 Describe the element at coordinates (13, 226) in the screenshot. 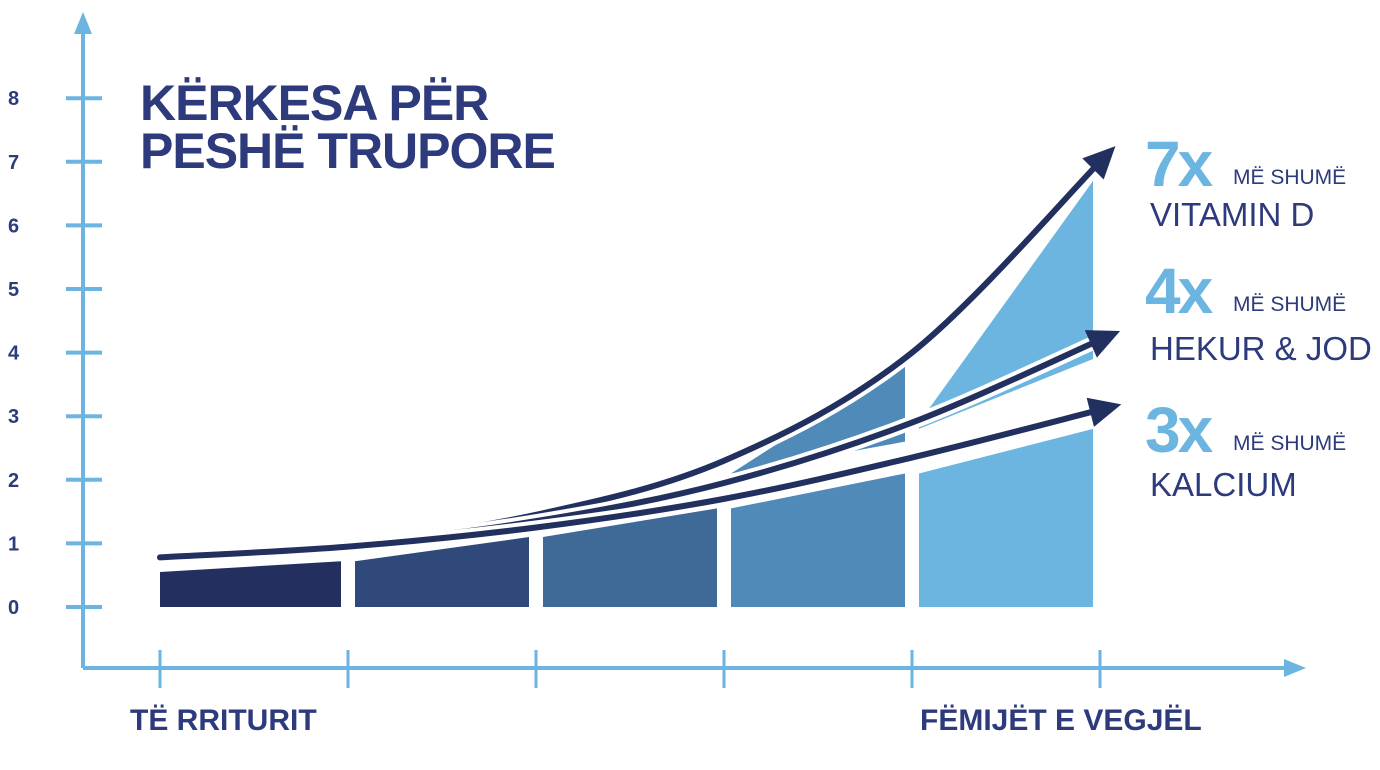

I see `y-tick-label-6: 6` at that location.